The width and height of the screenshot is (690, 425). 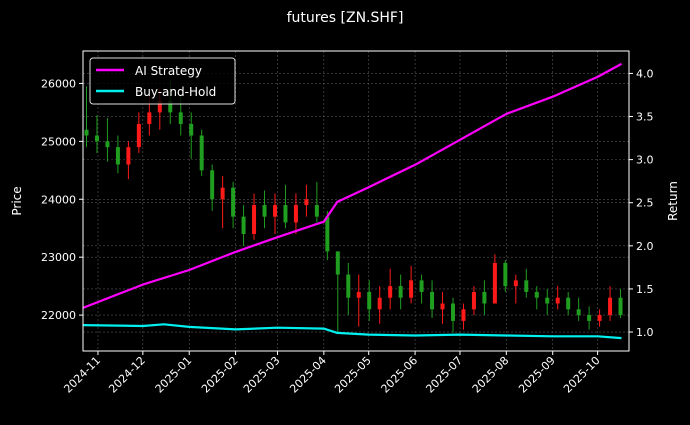 I want to click on legend: AI Strategy Buy-and-Hold, so click(x=162, y=81).